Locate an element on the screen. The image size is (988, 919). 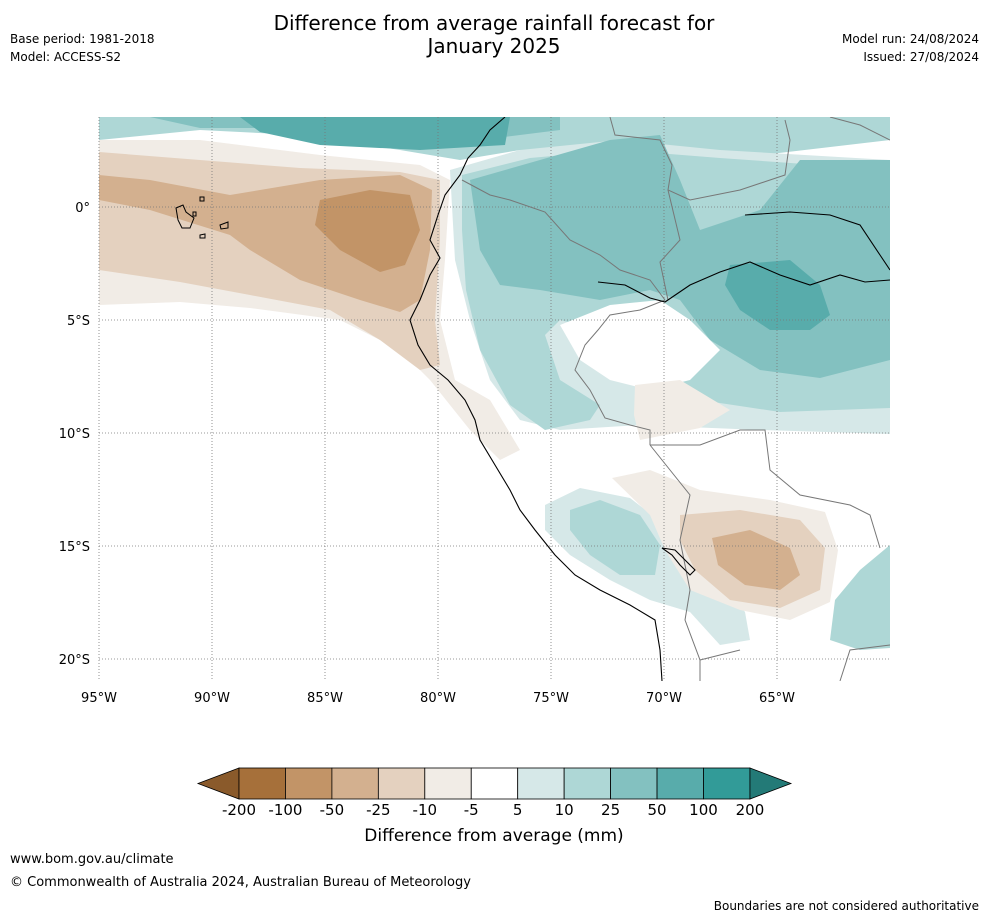
border-bolivia-brazil is located at coordinates (765, 489).